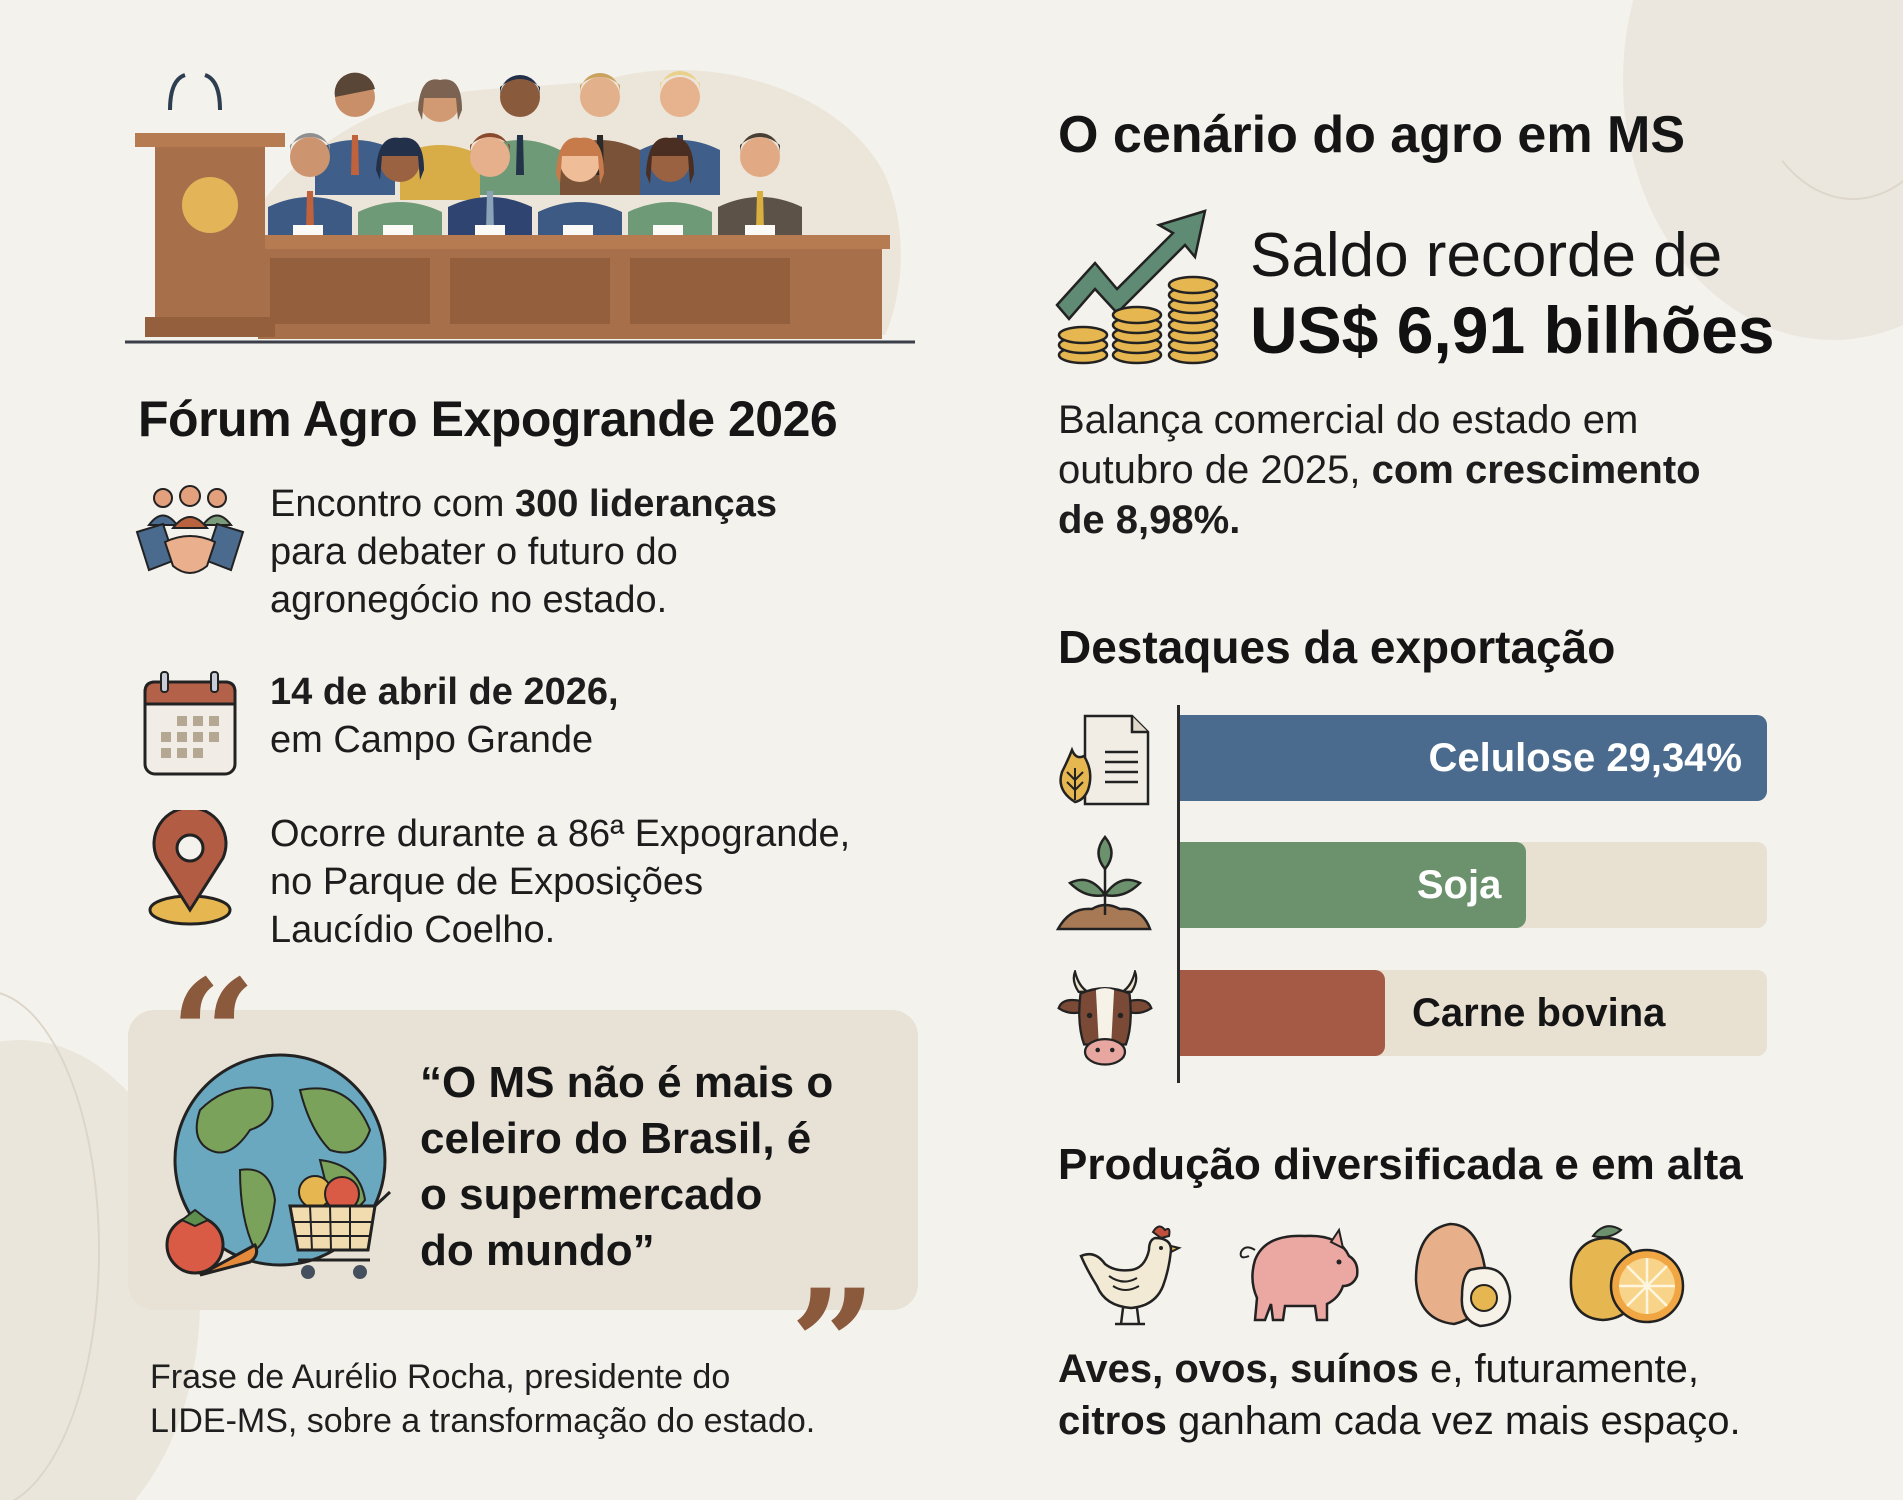  I want to click on export-bar-soja: Soja, so click(1473, 885).